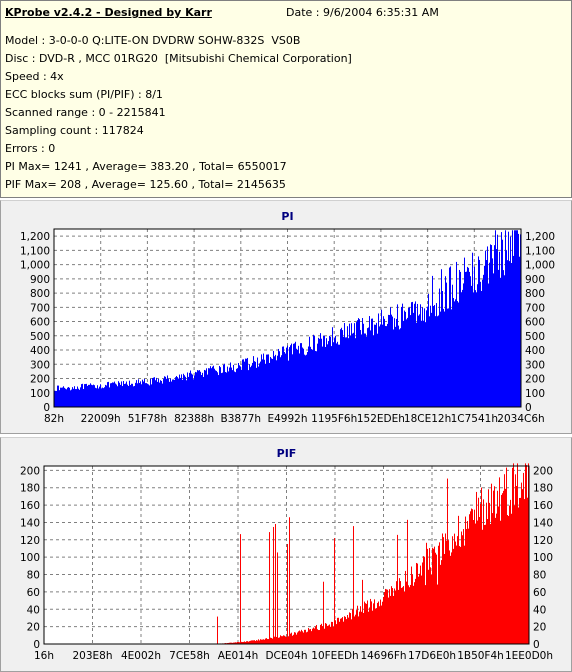 Image resolution: width=572 pixels, height=672 pixels. Describe the element at coordinates (35, 237) in the screenshot. I see `y-tick-label-left: 1,200` at that location.